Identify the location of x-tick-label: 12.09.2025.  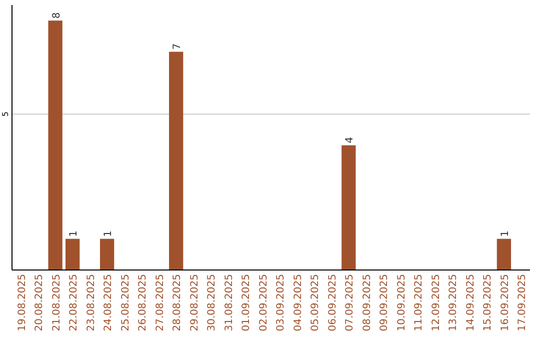
(436, 303).